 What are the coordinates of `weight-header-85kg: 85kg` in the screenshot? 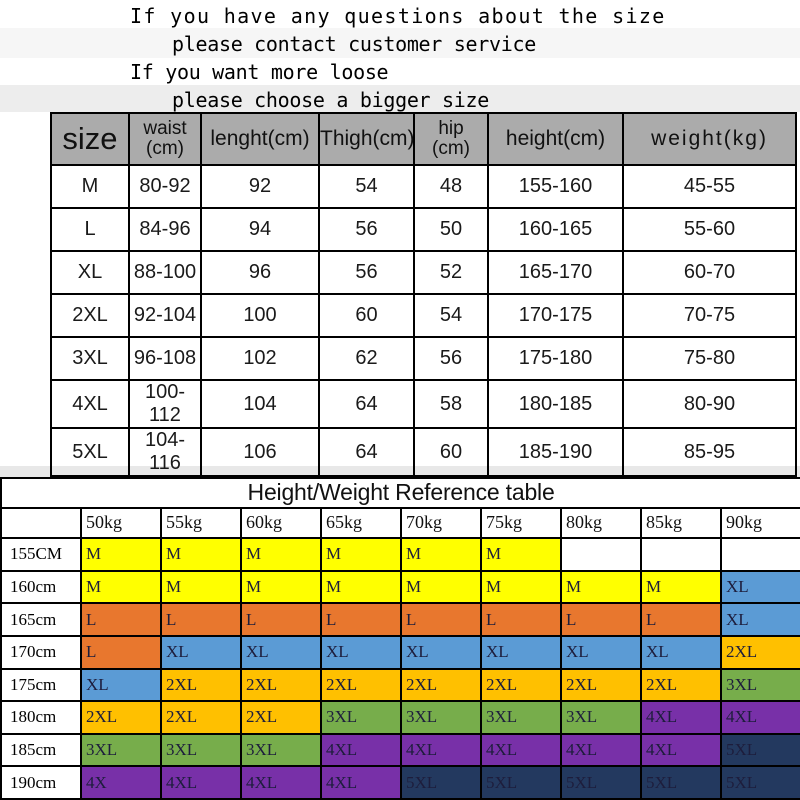 It's located at (681, 523).